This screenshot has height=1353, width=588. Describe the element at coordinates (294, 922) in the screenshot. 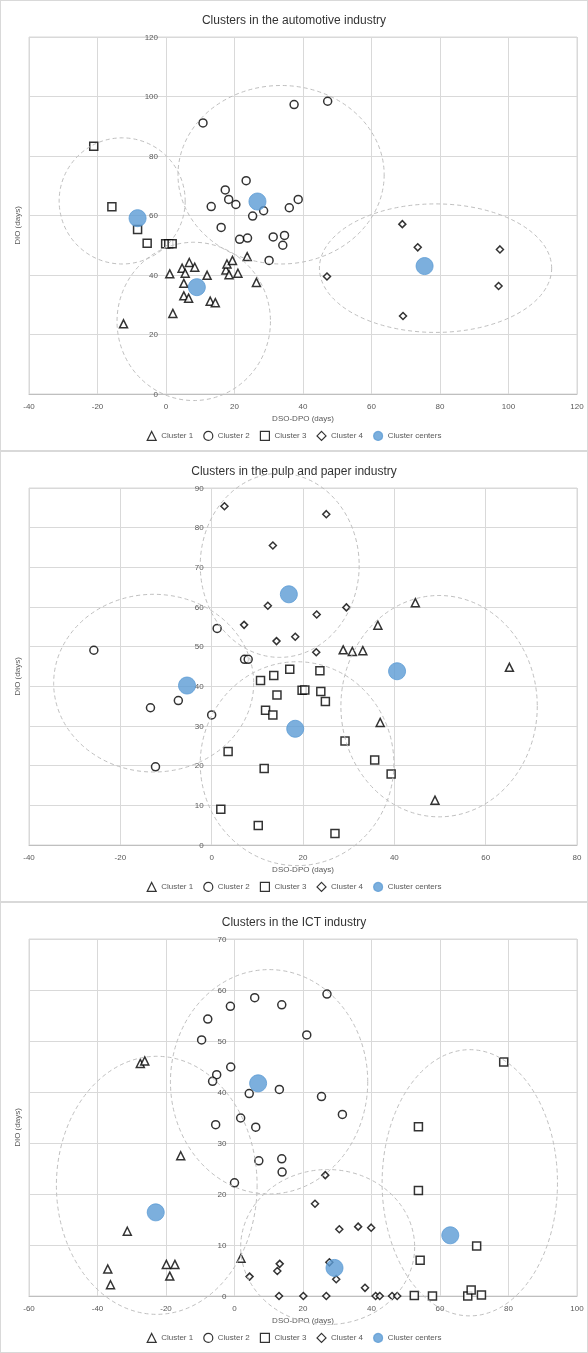

I see `chart-title: Clusters in the ICT industry` at that location.